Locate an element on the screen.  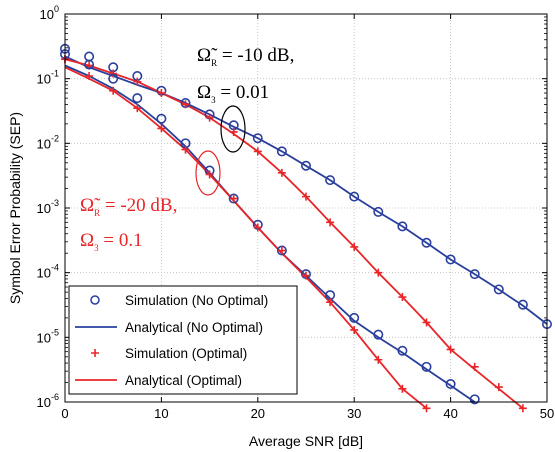
legend-box is located at coordinates (183, 340).